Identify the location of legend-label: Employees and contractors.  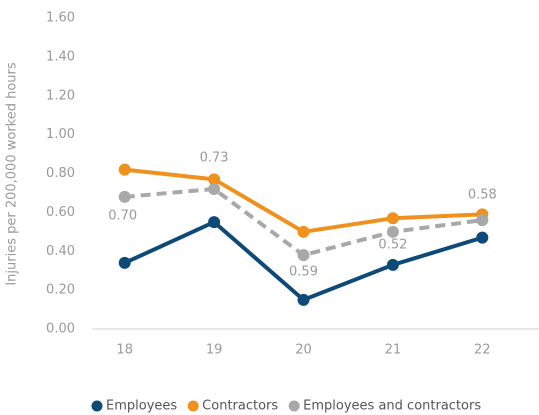
(392, 406).